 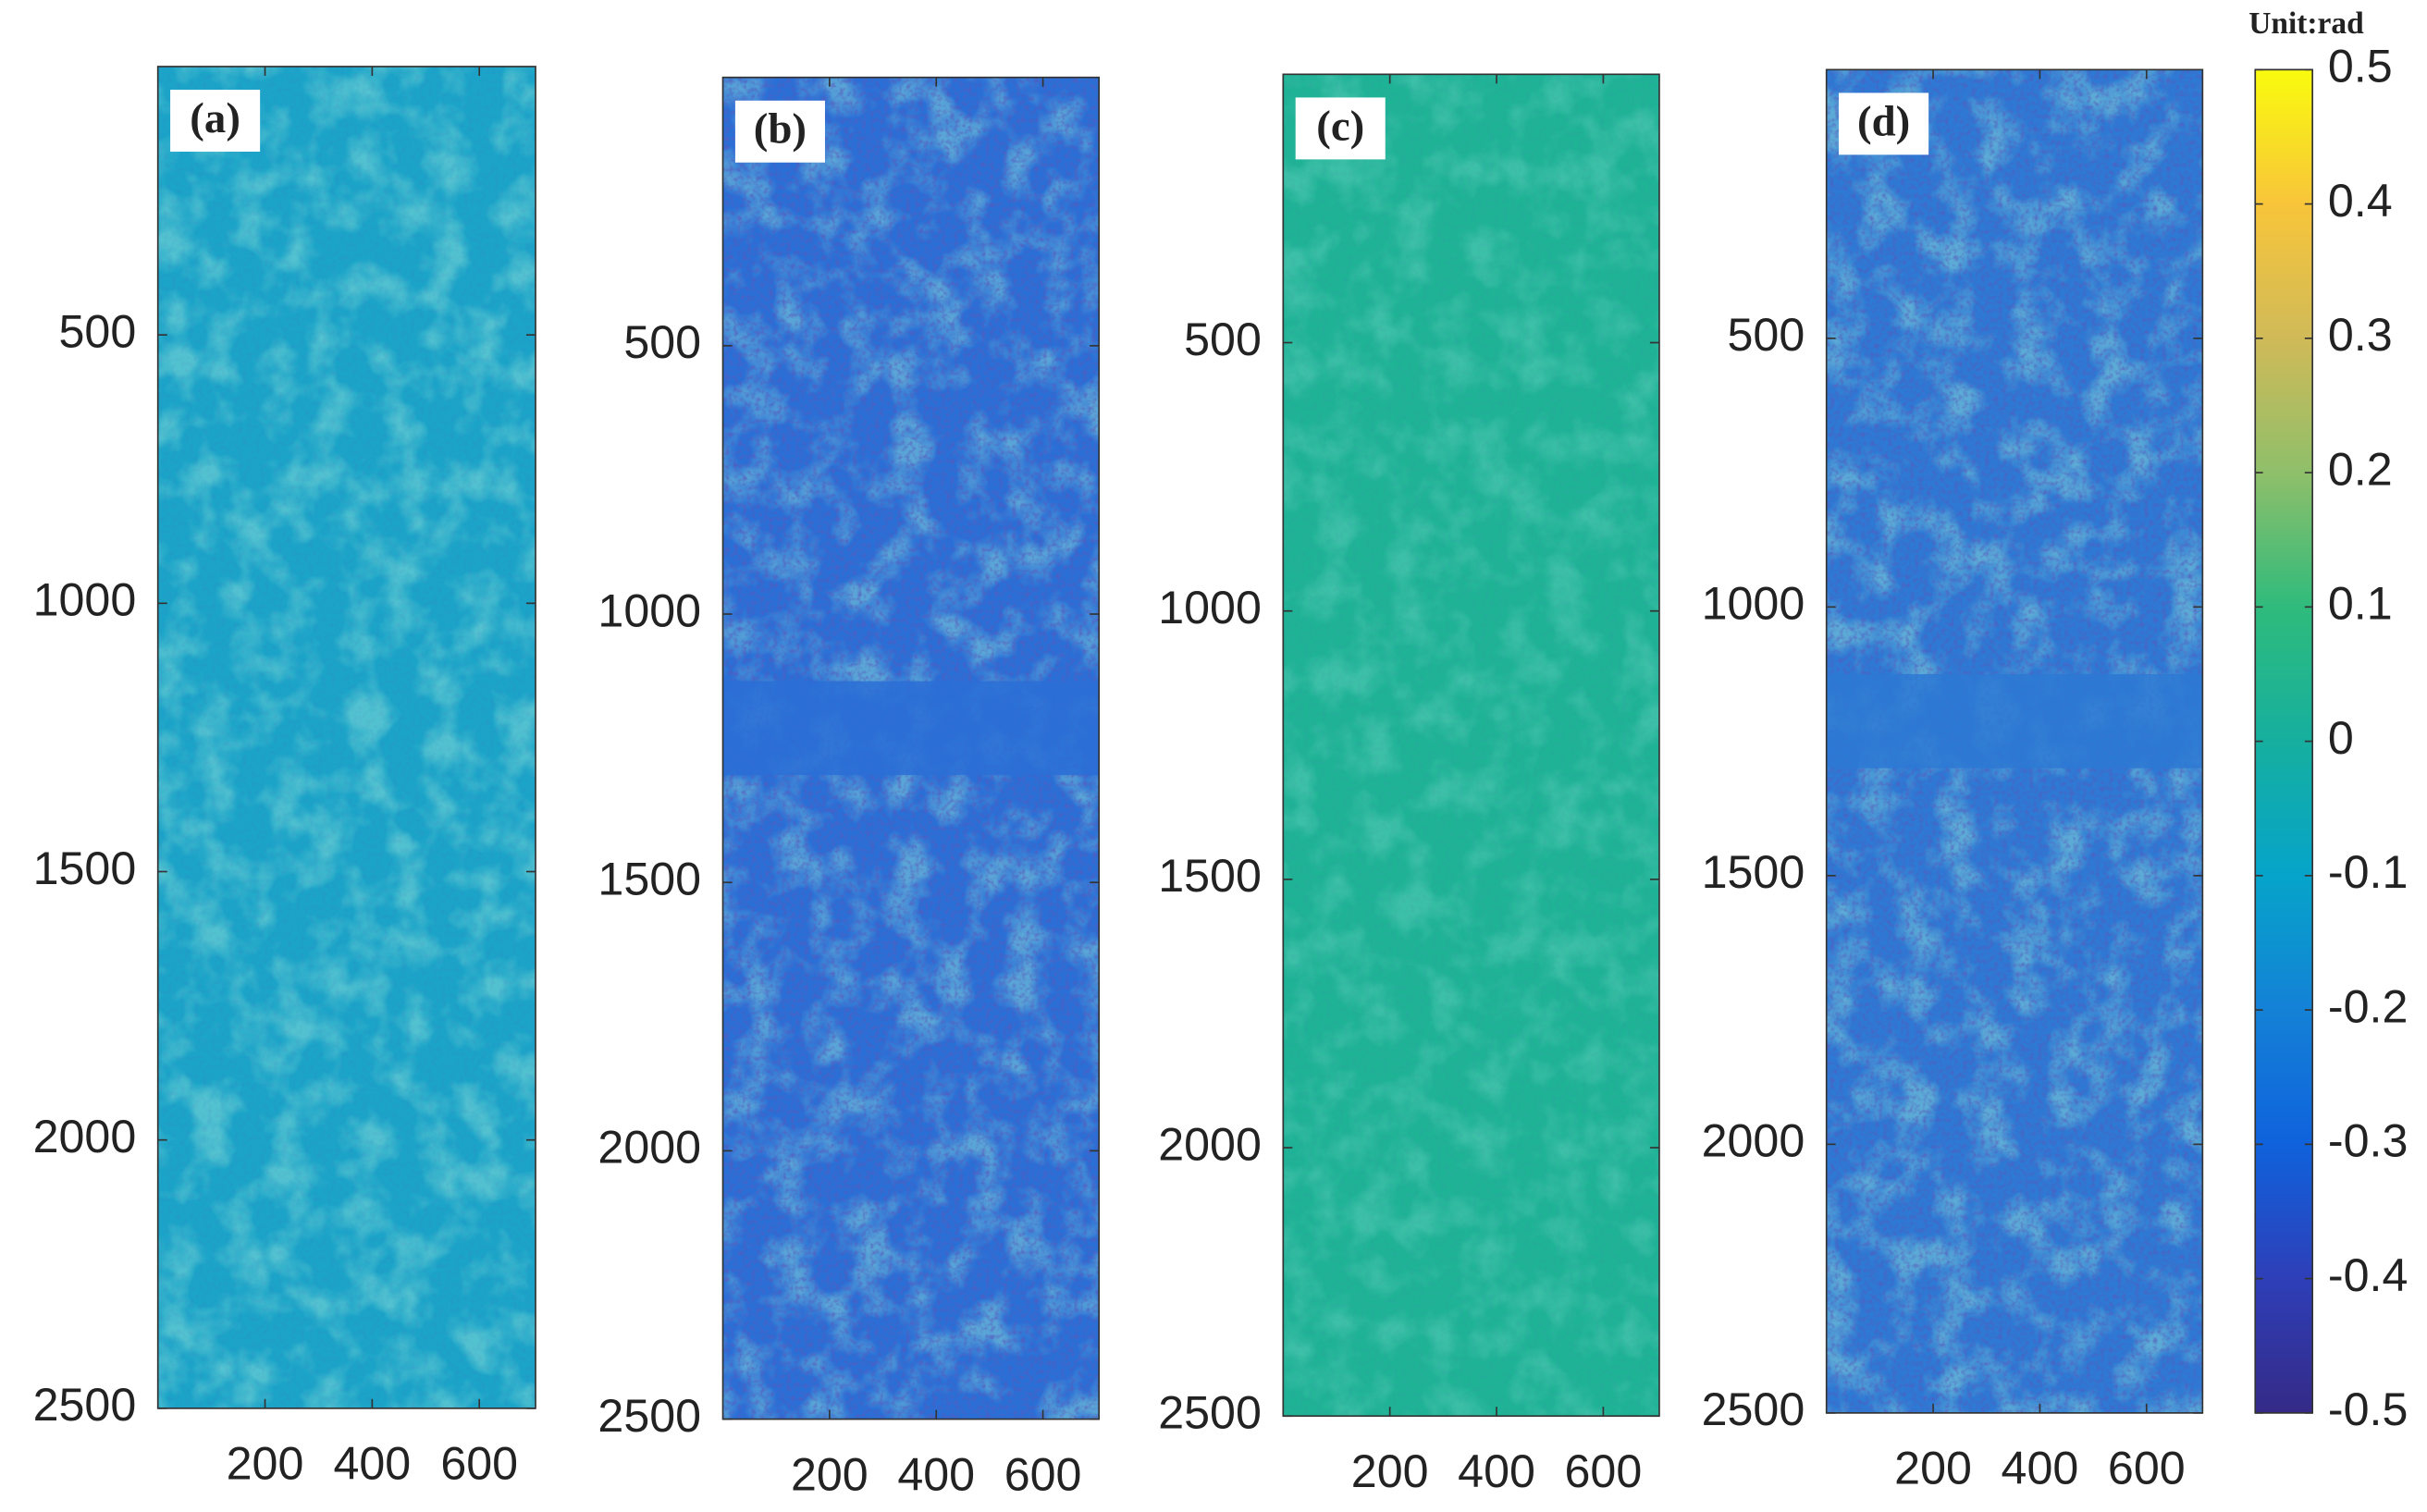 What do you see at coordinates (2368, 1409) in the screenshot?
I see `colorbar-tick-label: -0.5` at bounding box center [2368, 1409].